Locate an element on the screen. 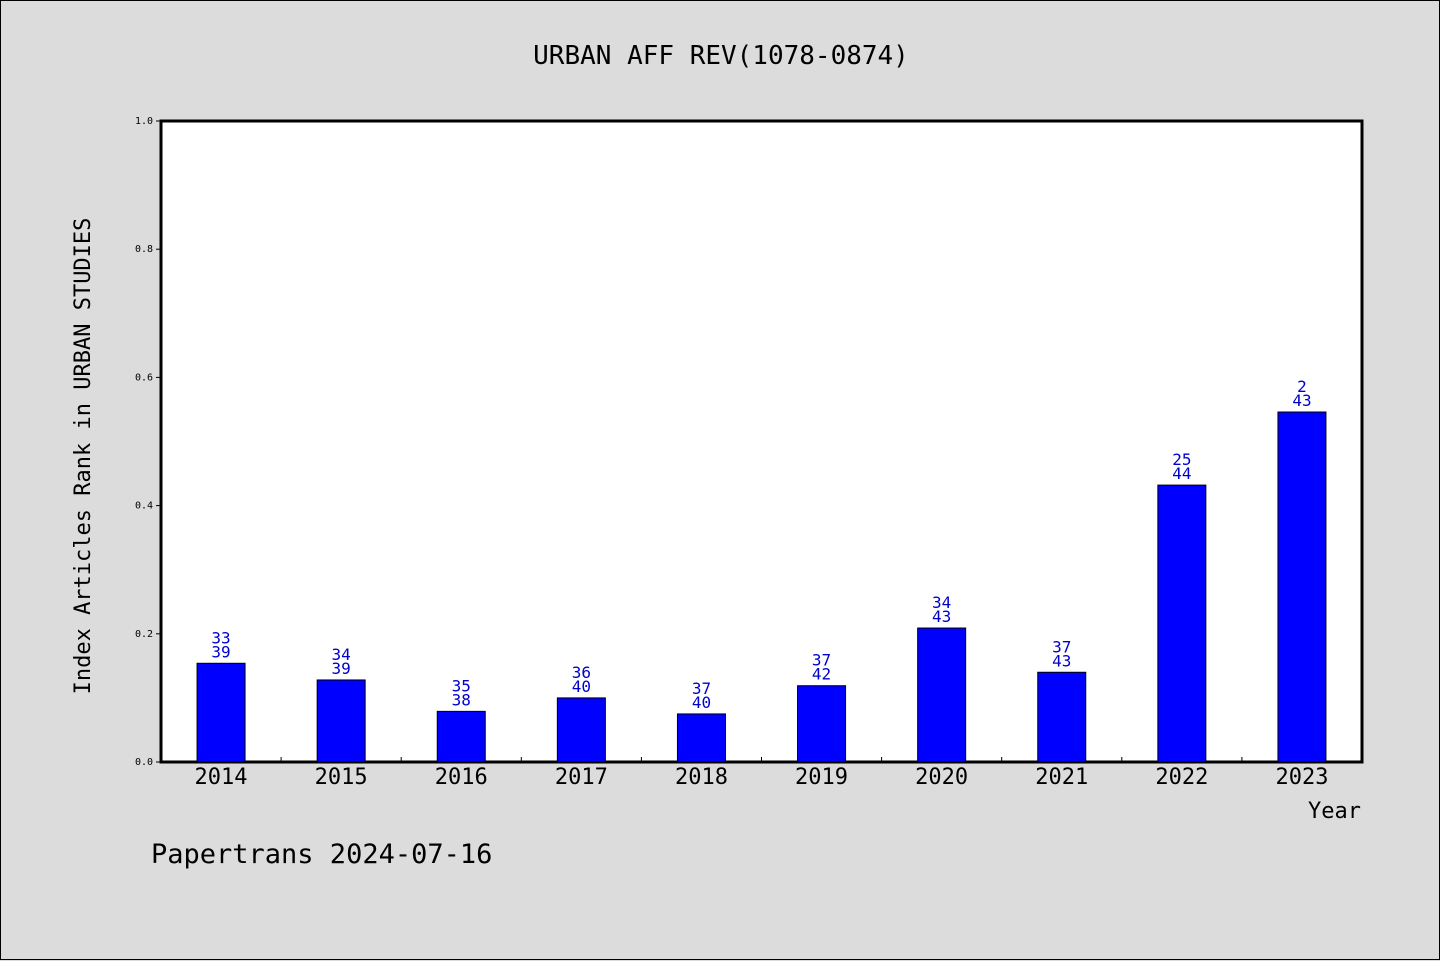 The image size is (1440, 961). bar-rank-label: 36 is located at coordinates (581, 672).